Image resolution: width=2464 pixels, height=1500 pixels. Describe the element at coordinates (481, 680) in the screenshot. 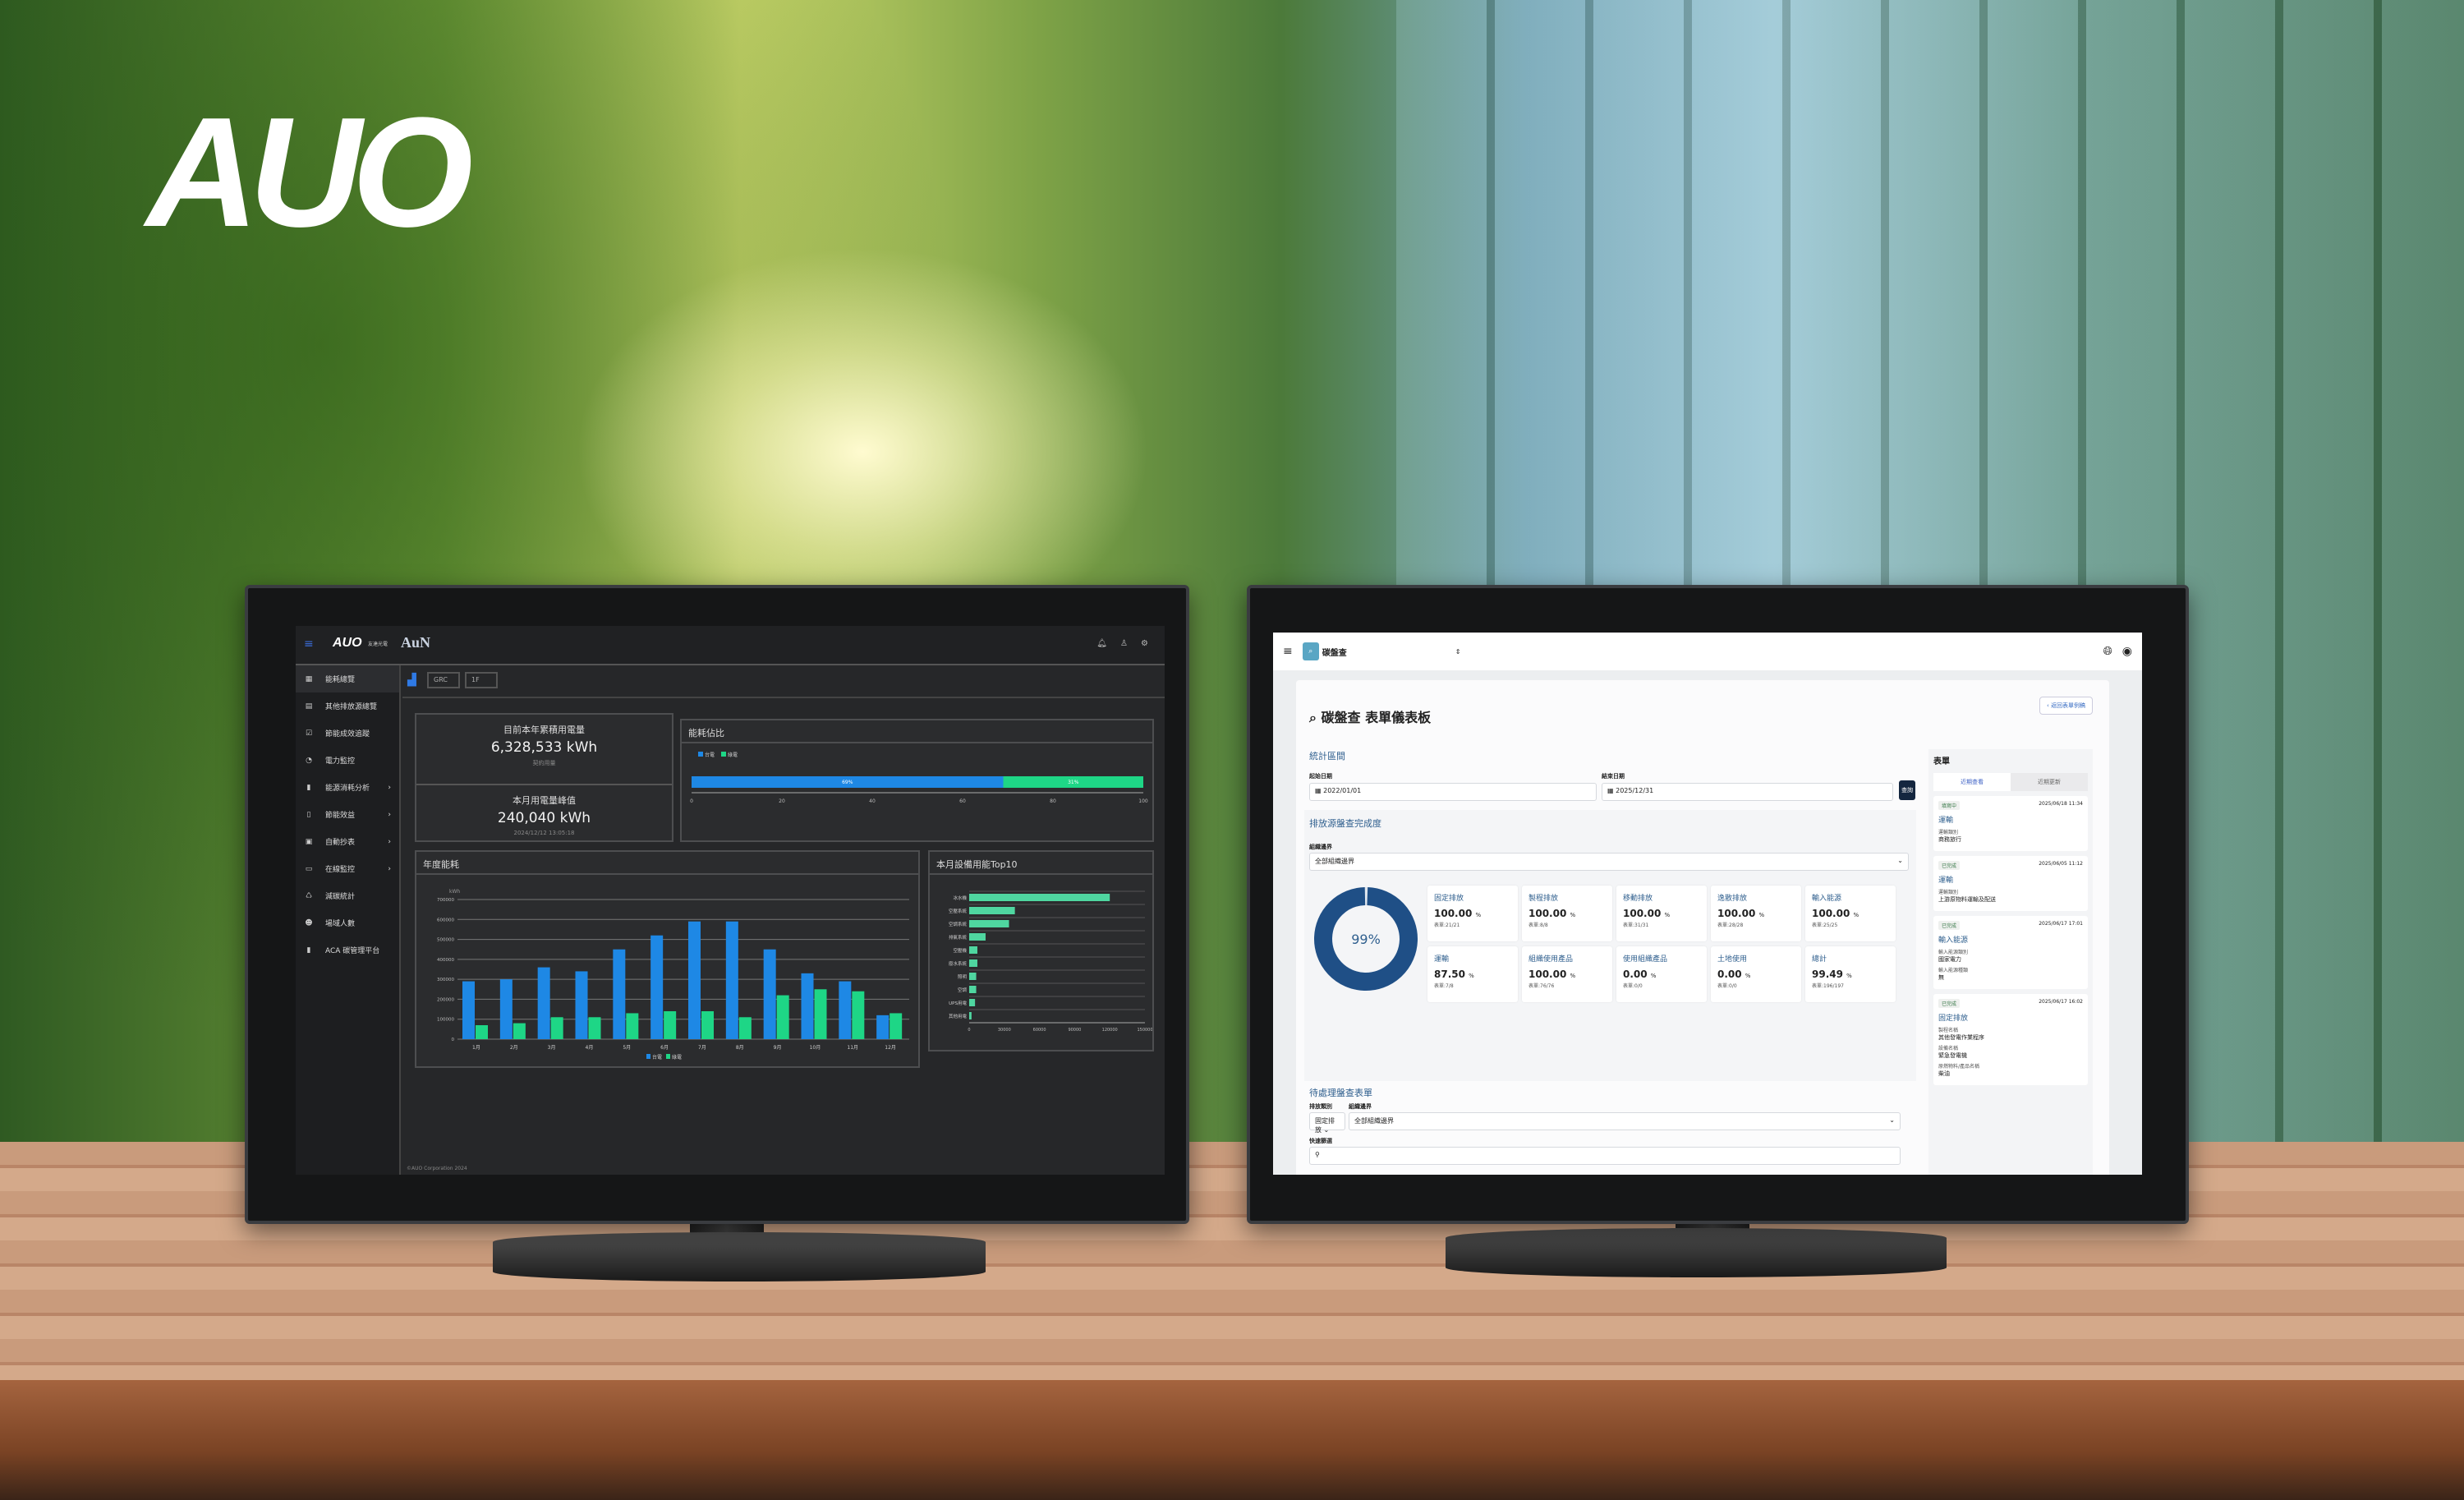

I see `floor-filter: 1F` at that location.